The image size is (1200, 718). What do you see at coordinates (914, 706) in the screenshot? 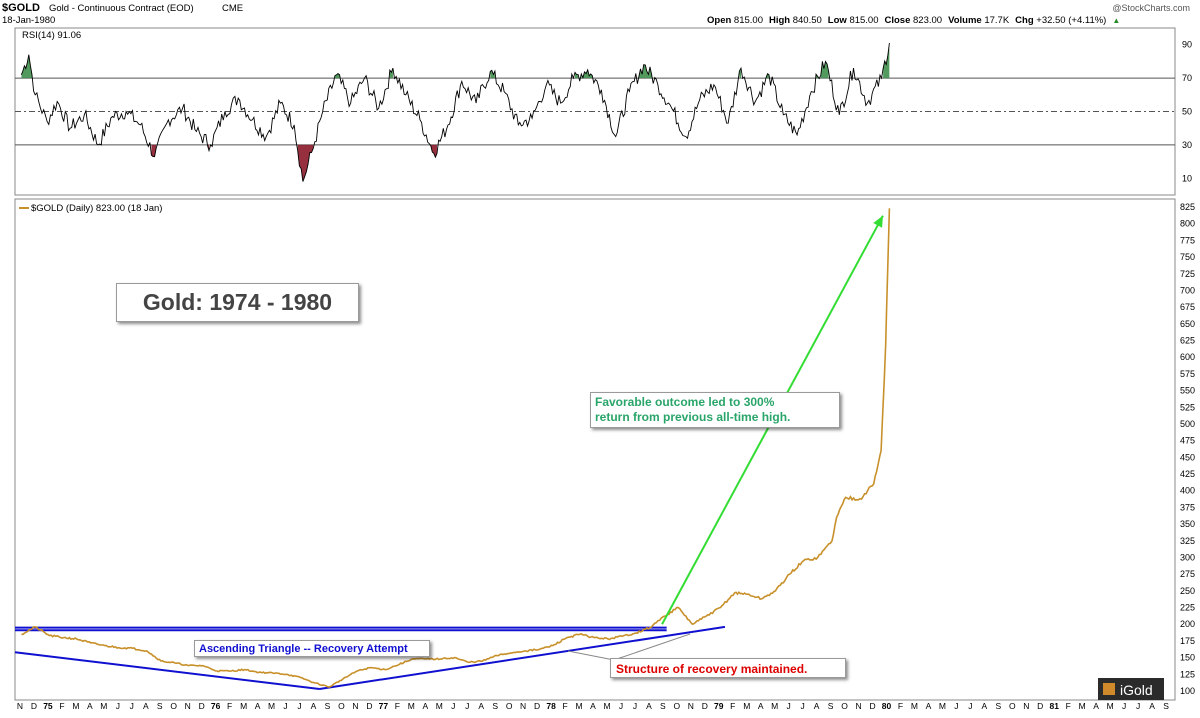
I see `price-x-tick-64: M` at bounding box center [914, 706].